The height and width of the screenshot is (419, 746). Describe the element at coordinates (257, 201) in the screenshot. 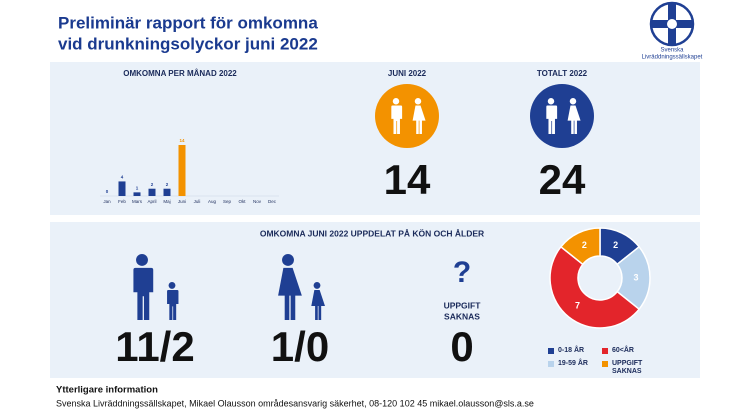

I see `x-tick-label: Nov` at that location.